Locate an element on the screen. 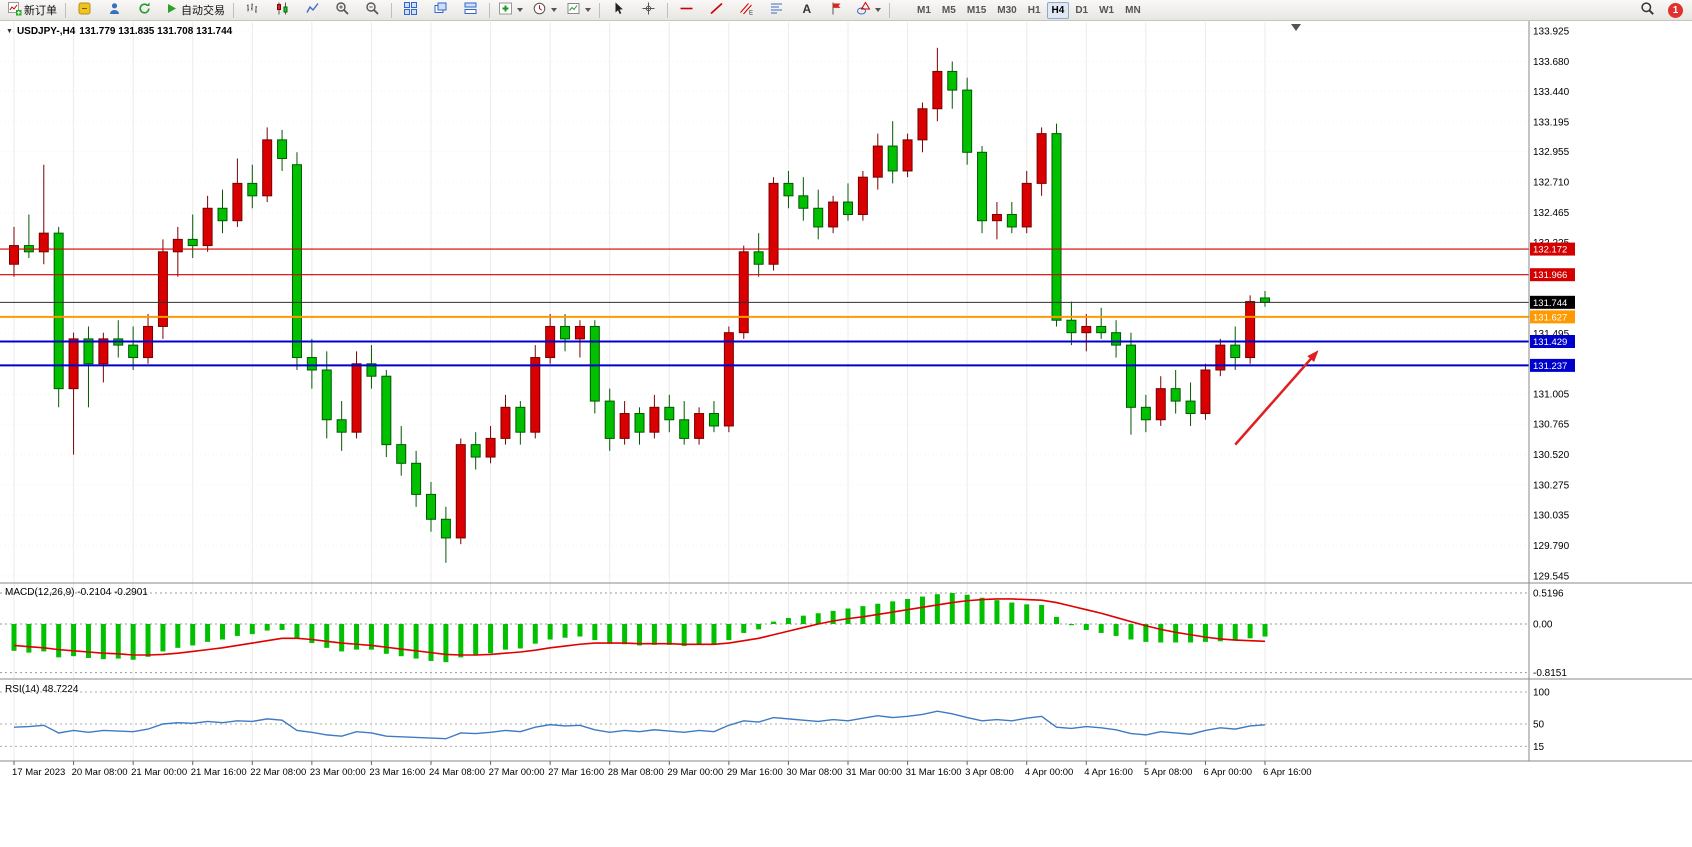  svg-text: 129.545 is located at coordinates (1551, 576).